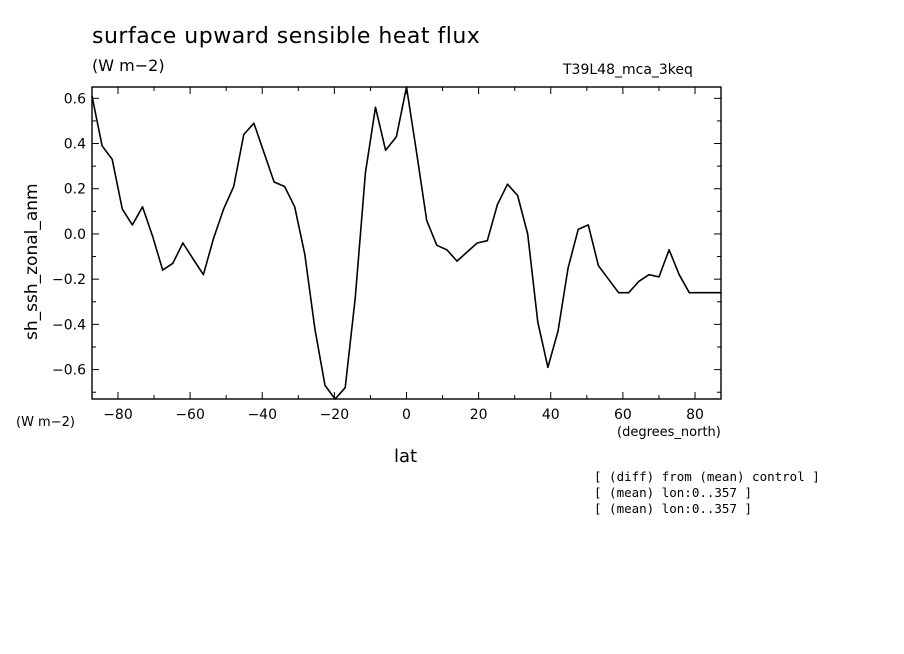  What do you see at coordinates (551, 415) in the screenshot?
I see `x-tick-label: 40` at bounding box center [551, 415].